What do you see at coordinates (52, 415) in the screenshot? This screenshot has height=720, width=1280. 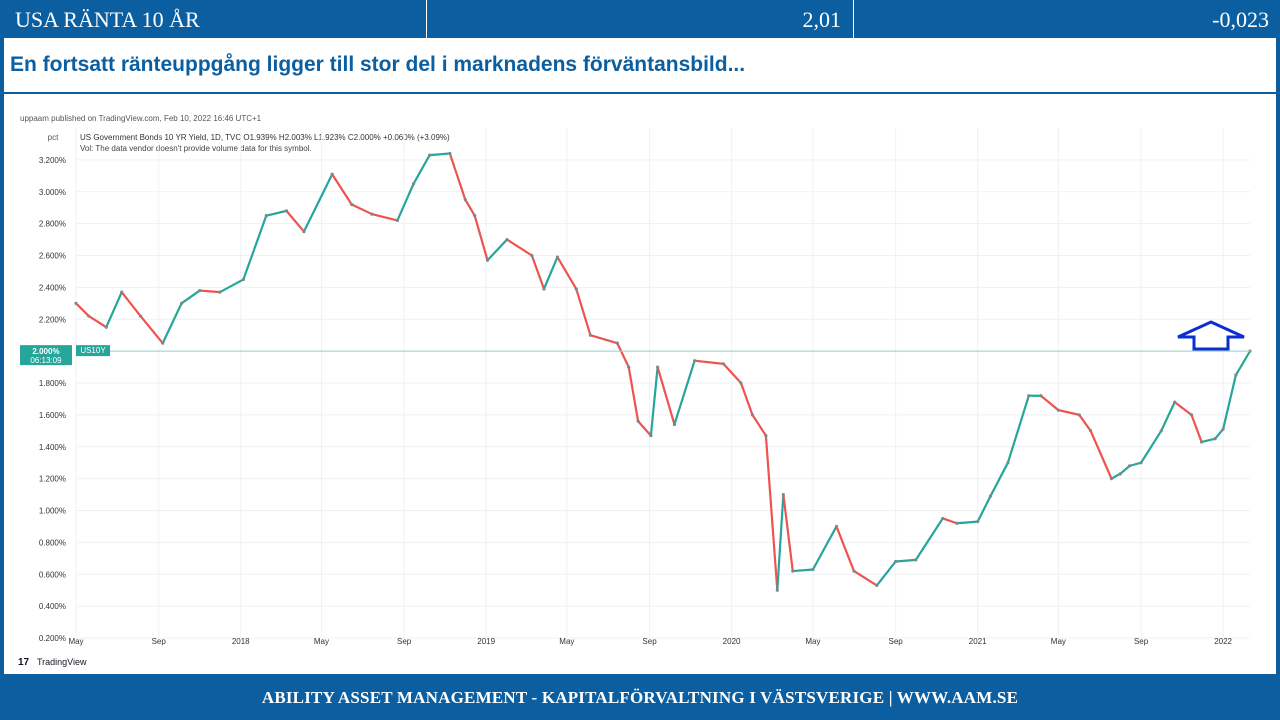 I see `y-tick-label: 1.600%` at bounding box center [52, 415].